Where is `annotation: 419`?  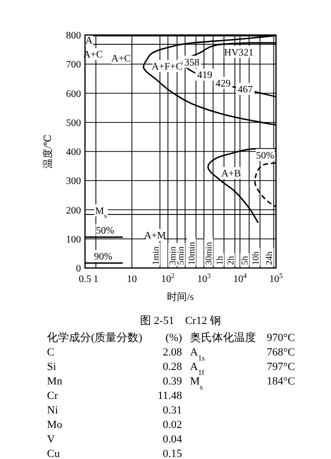
annotation: 419 is located at coordinates (204, 76).